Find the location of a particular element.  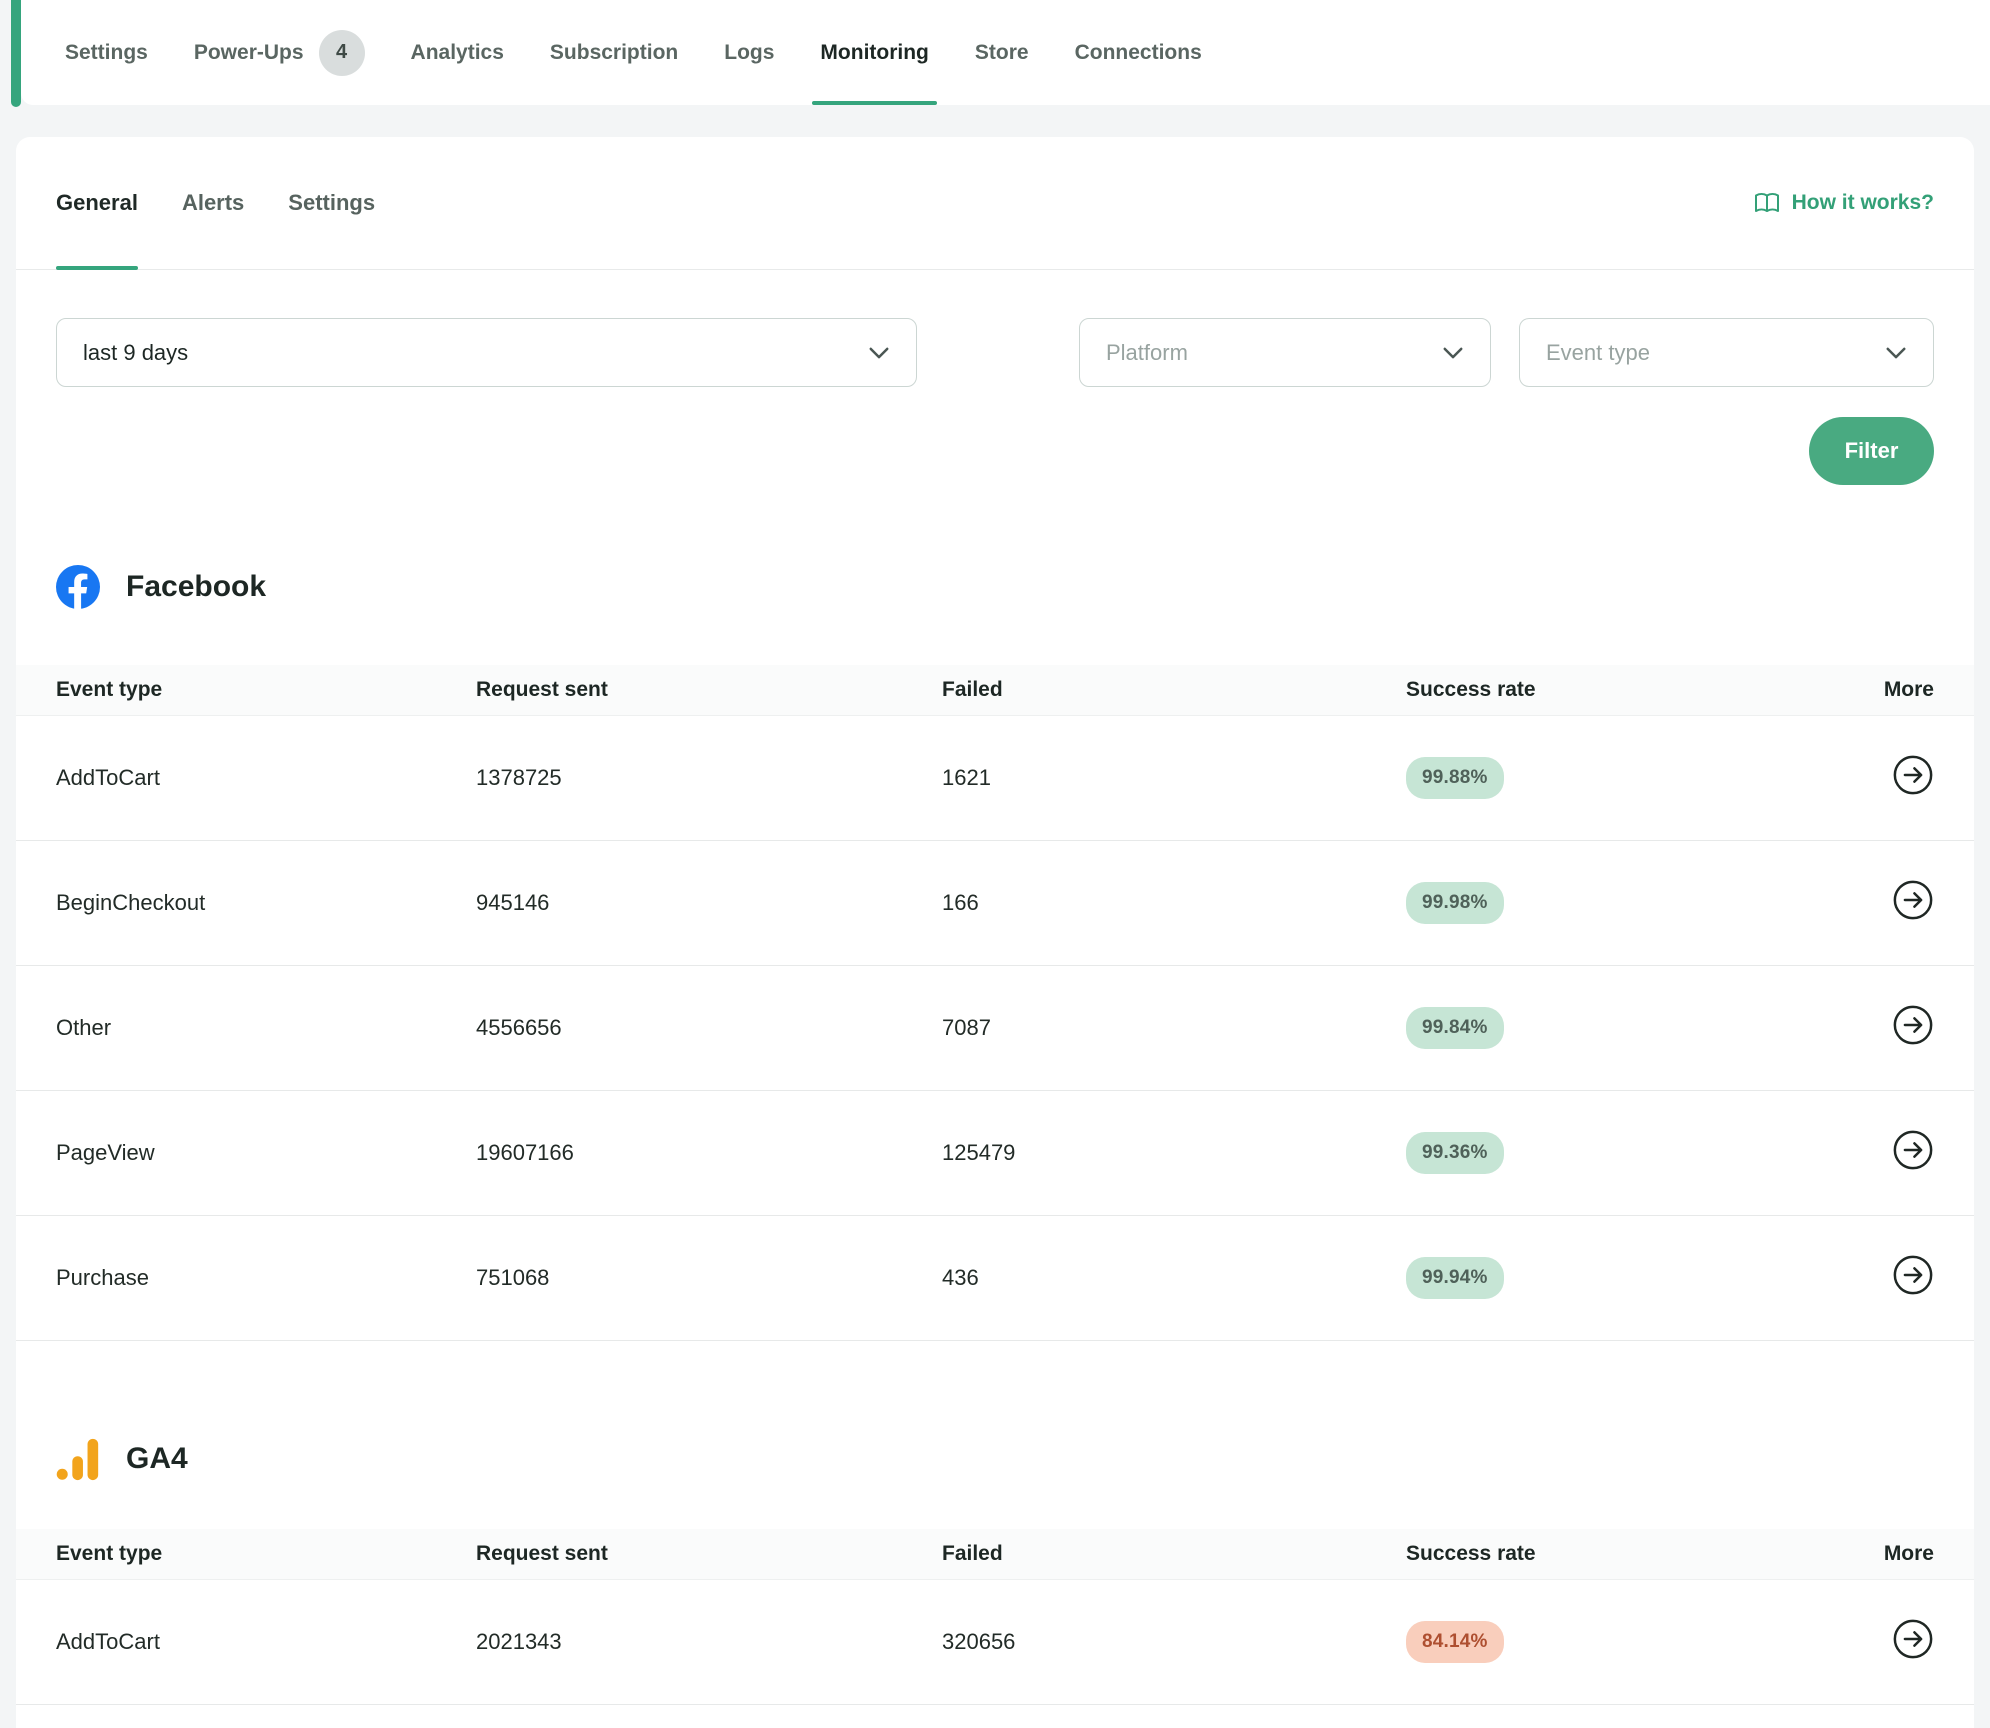

sub-tabs-row: General Alerts Settings How it works? is located at coordinates (995, 203).